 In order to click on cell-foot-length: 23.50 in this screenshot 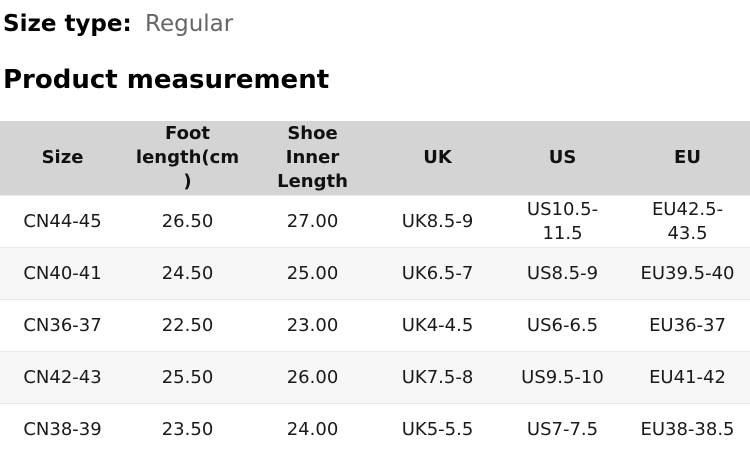, I will do `click(187, 429)`.